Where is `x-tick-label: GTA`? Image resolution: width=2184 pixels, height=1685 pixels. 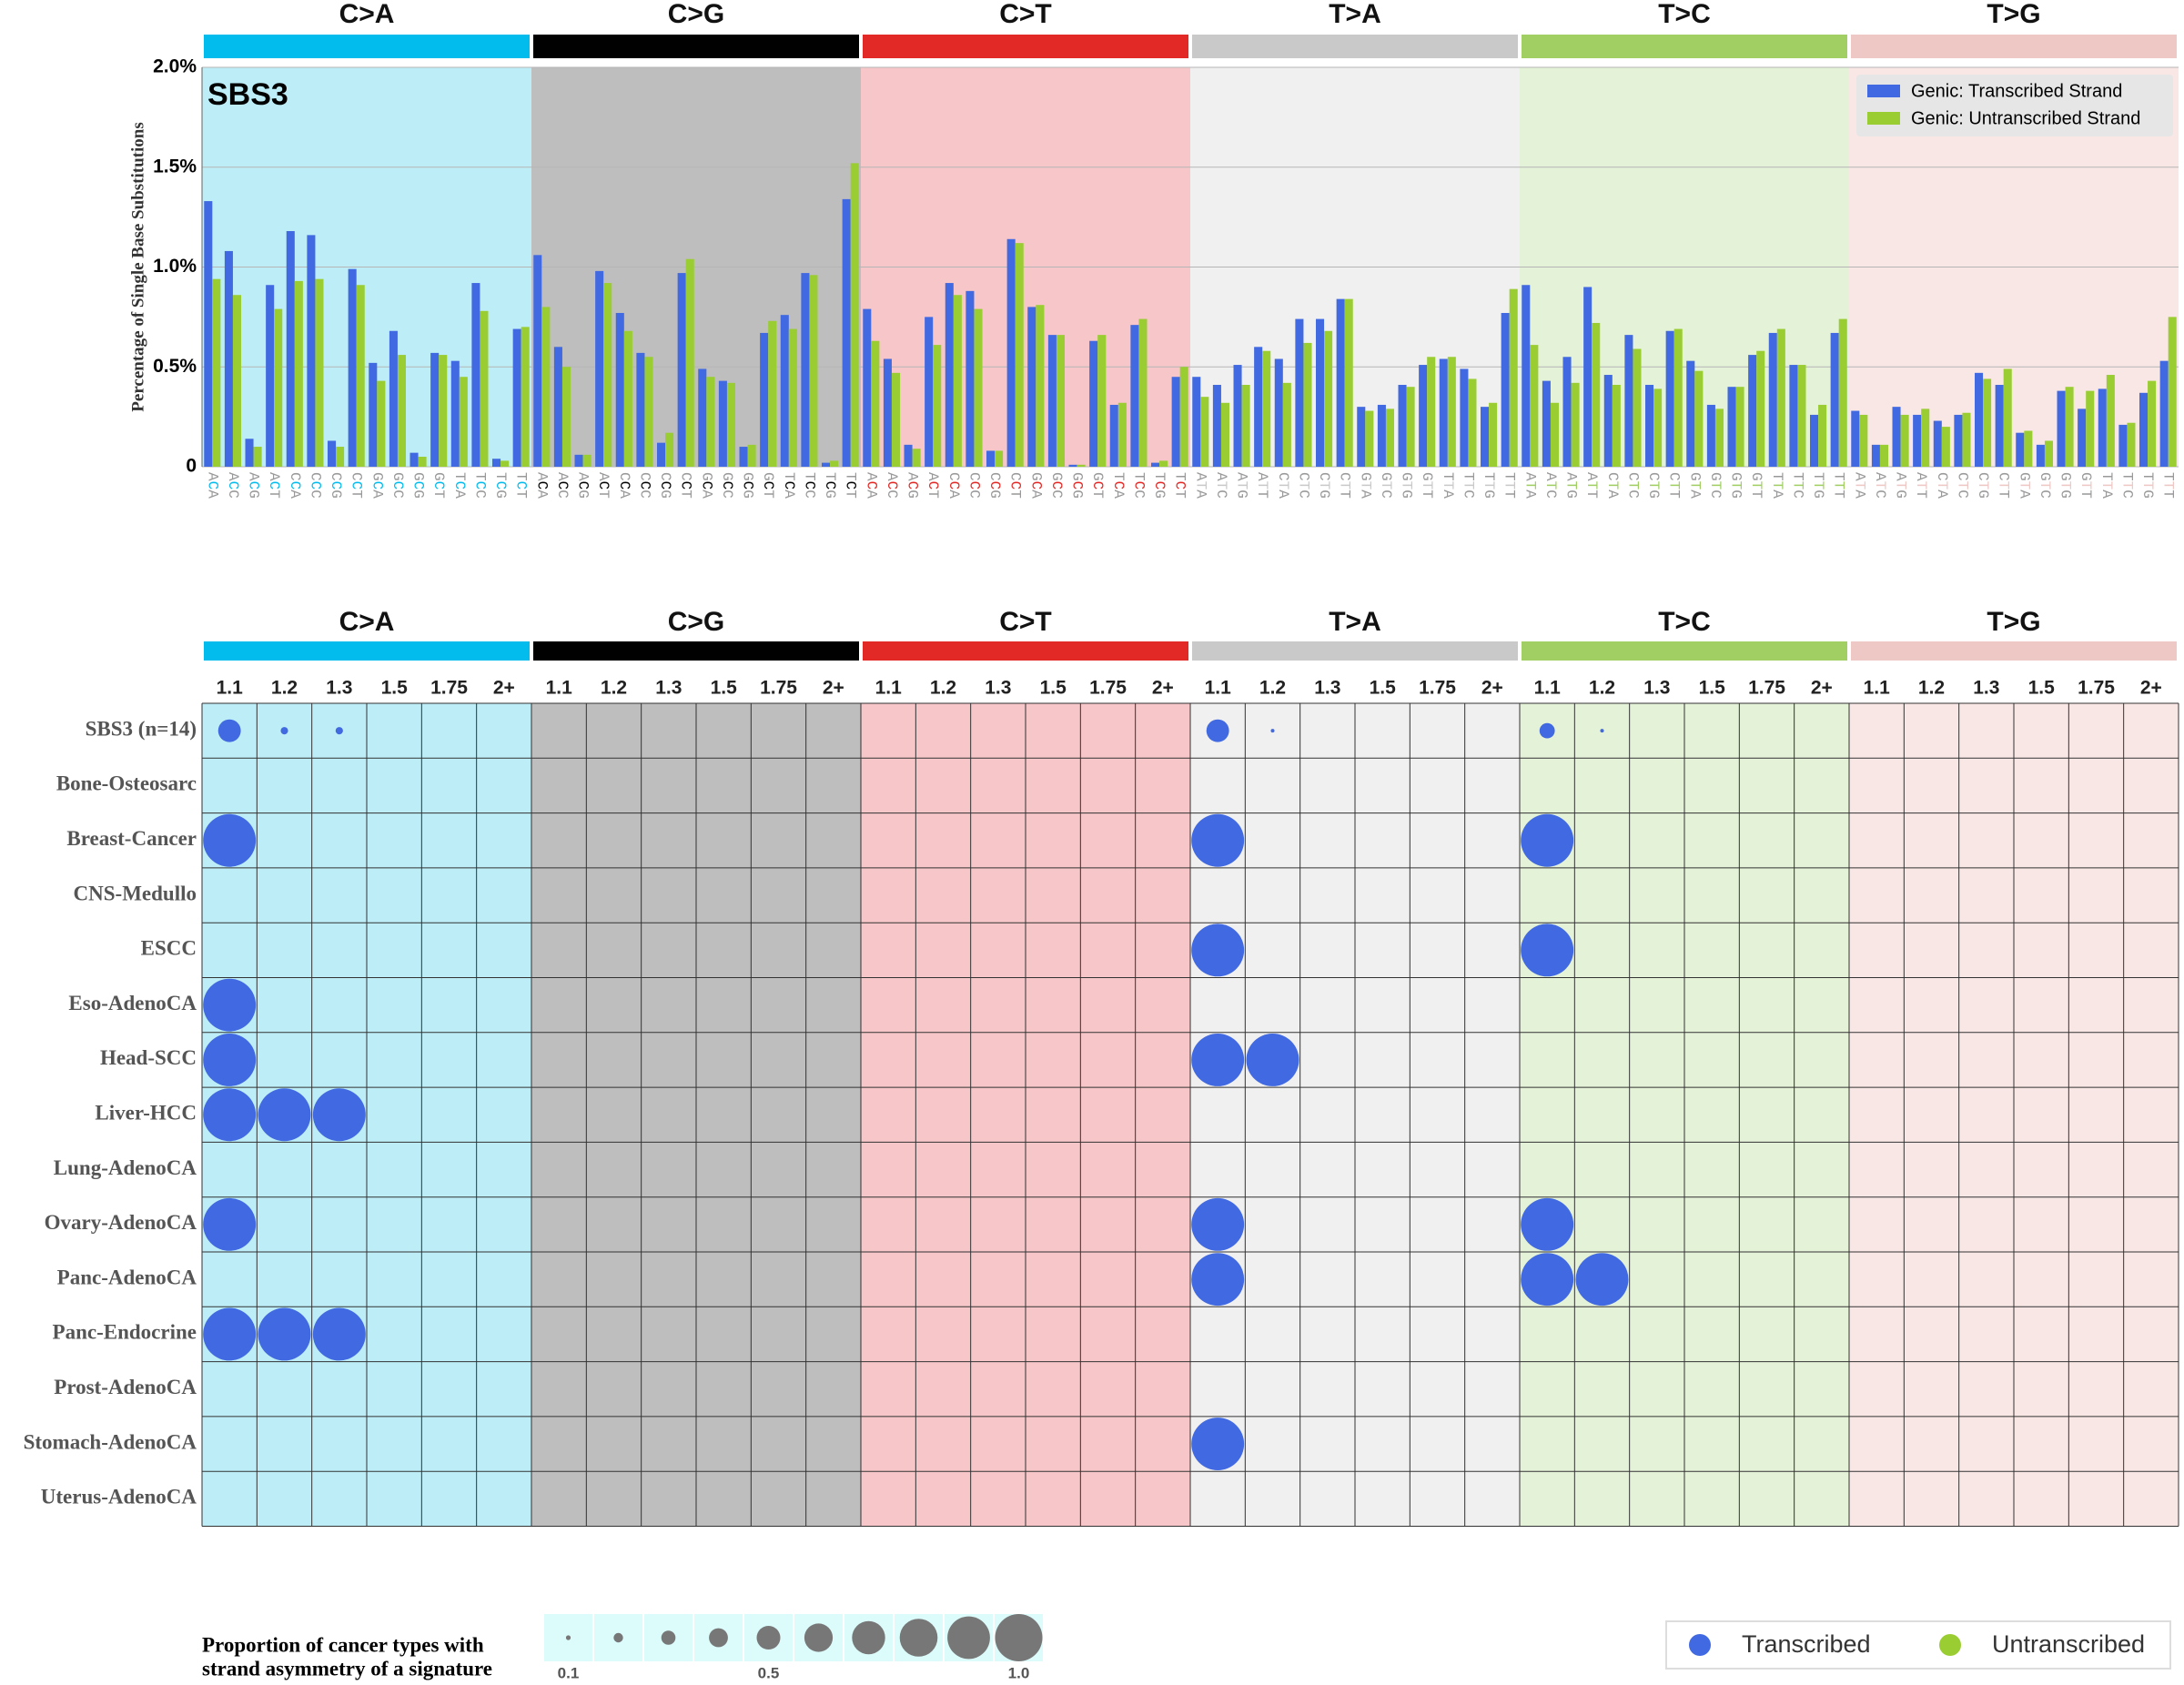
x-tick-label: GTA is located at coordinates (2024, 486).